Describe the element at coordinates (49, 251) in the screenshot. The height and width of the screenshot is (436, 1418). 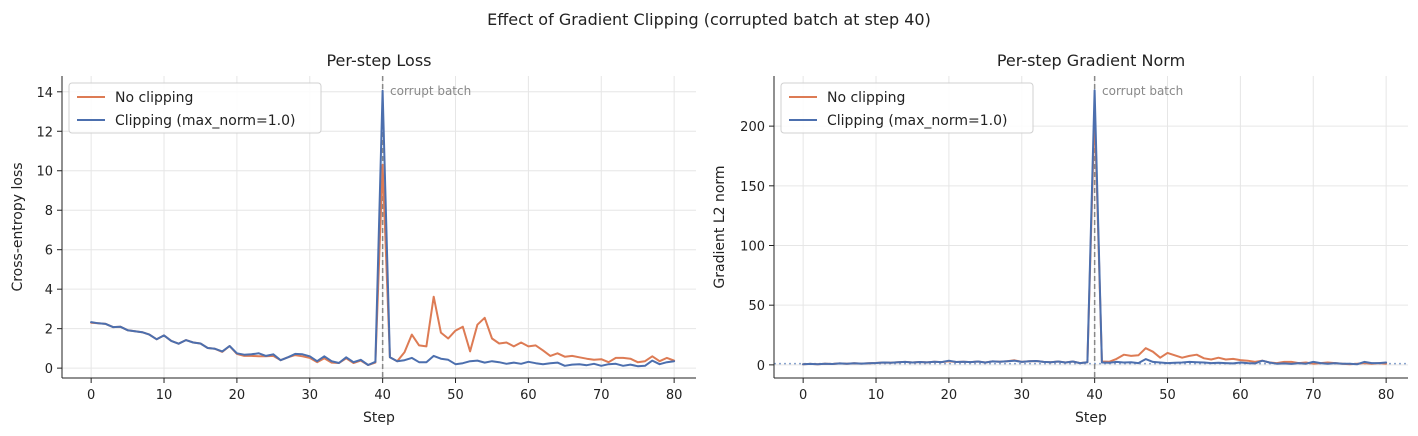
I see `y-tick-label: 6` at that location.